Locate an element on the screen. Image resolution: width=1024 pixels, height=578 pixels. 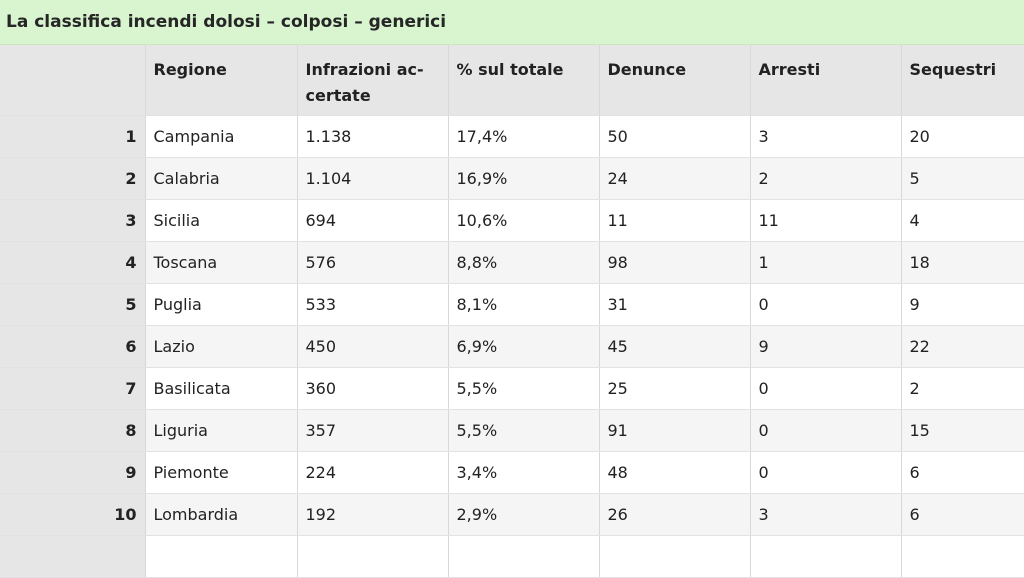
cell-infrazioni: 533 is located at coordinates (373, 304).